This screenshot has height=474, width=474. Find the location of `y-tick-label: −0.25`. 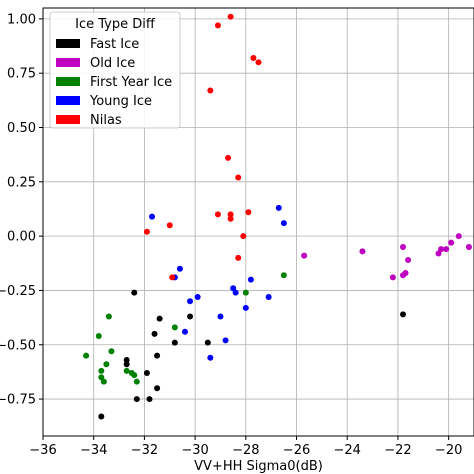

y-tick-label: −0.25 is located at coordinates (18, 291).